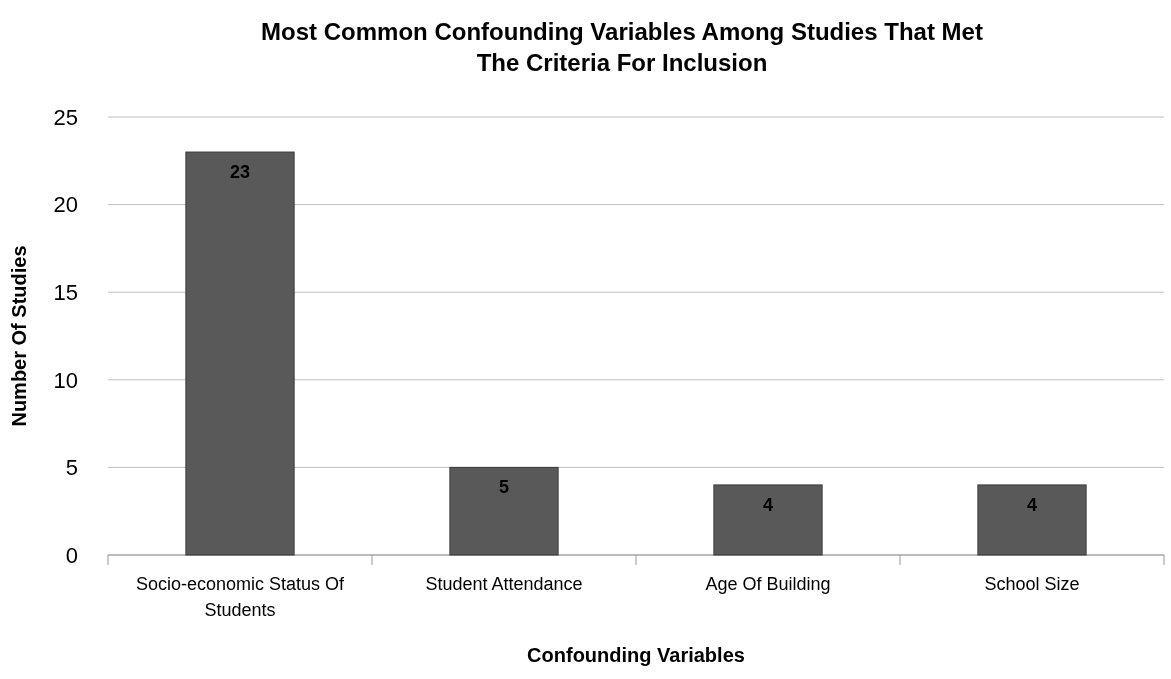 The width and height of the screenshot is (1171, 679). I want to click on y-tick-label: 0, so click(71, 555).